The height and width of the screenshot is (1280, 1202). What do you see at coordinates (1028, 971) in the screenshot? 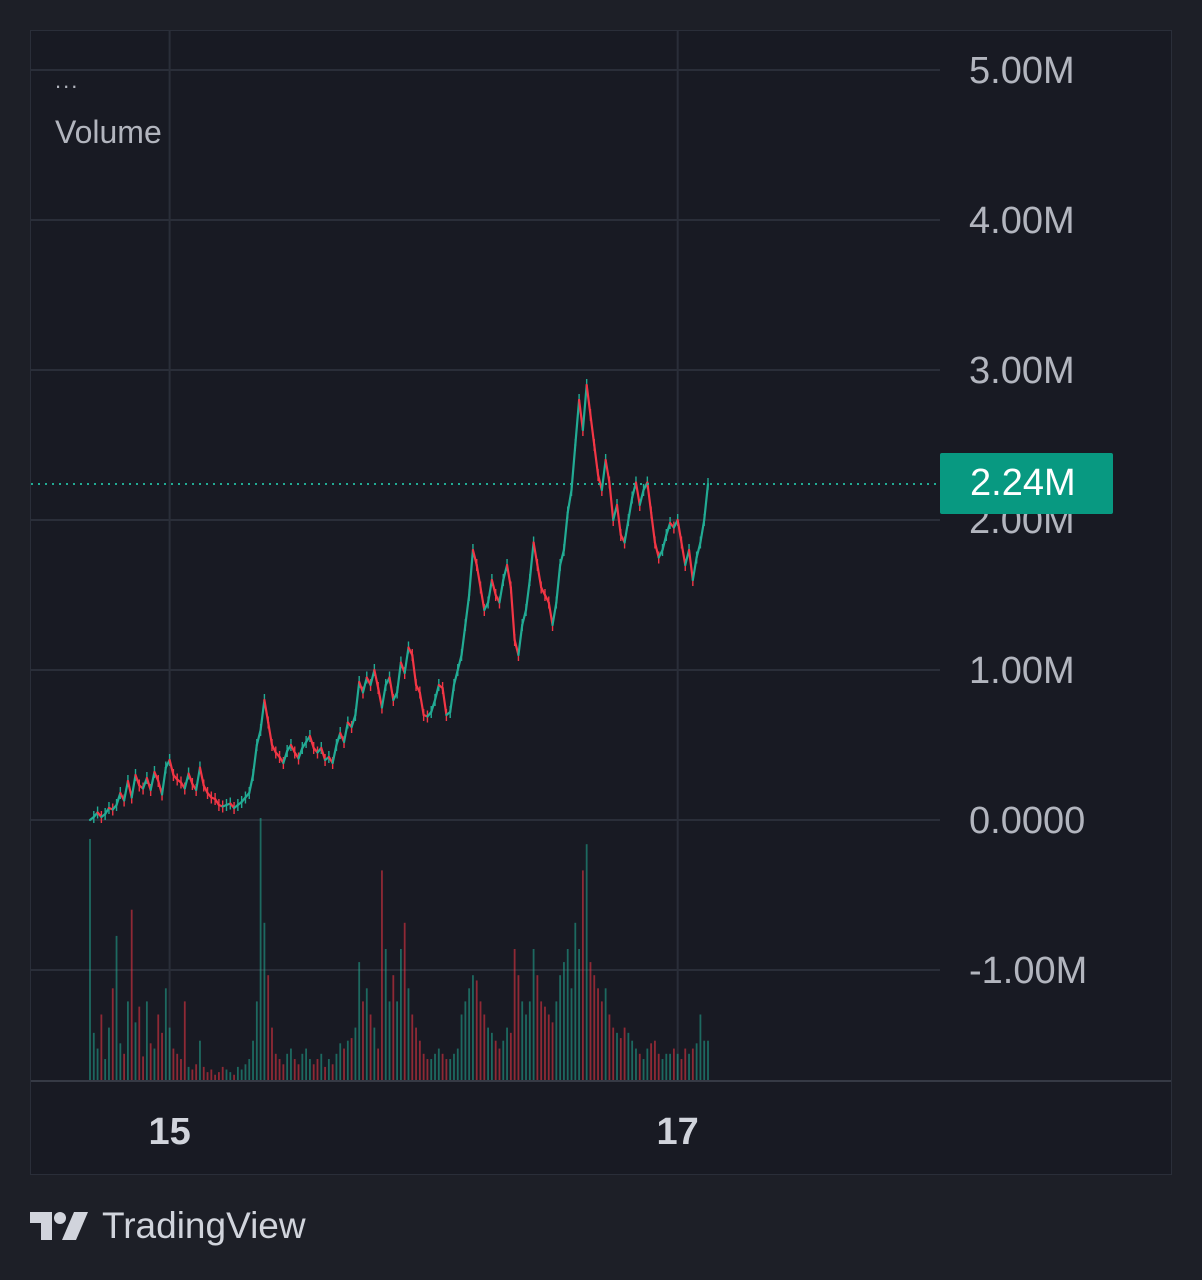
I see `y-tick-label: -1.00M` at bounding box center [1028, 971].